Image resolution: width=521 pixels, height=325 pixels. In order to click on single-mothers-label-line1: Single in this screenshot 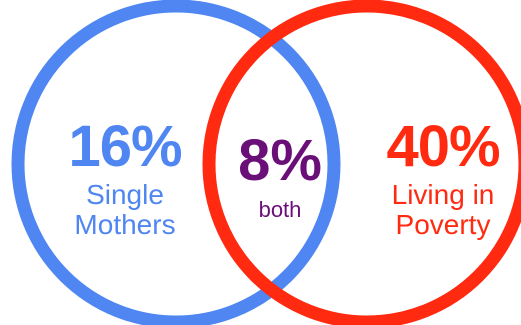, I will do `click(125, 194)`.